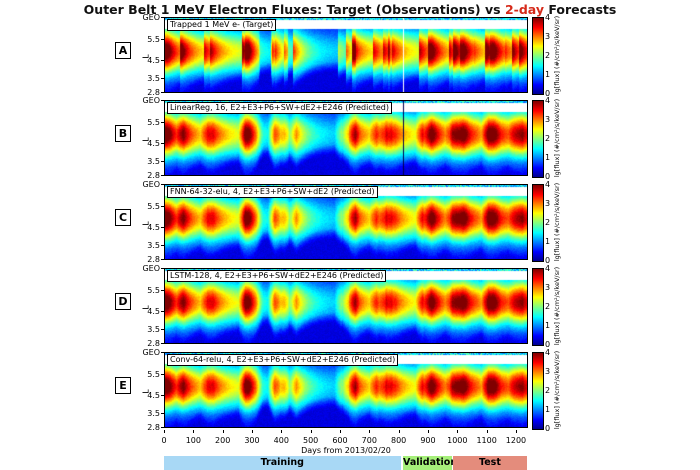 This screenshot has height=470, width=700. Describe the element at coordinates (524, 9) in the screenshot. I see `title-highlight: 2-day` at that location.